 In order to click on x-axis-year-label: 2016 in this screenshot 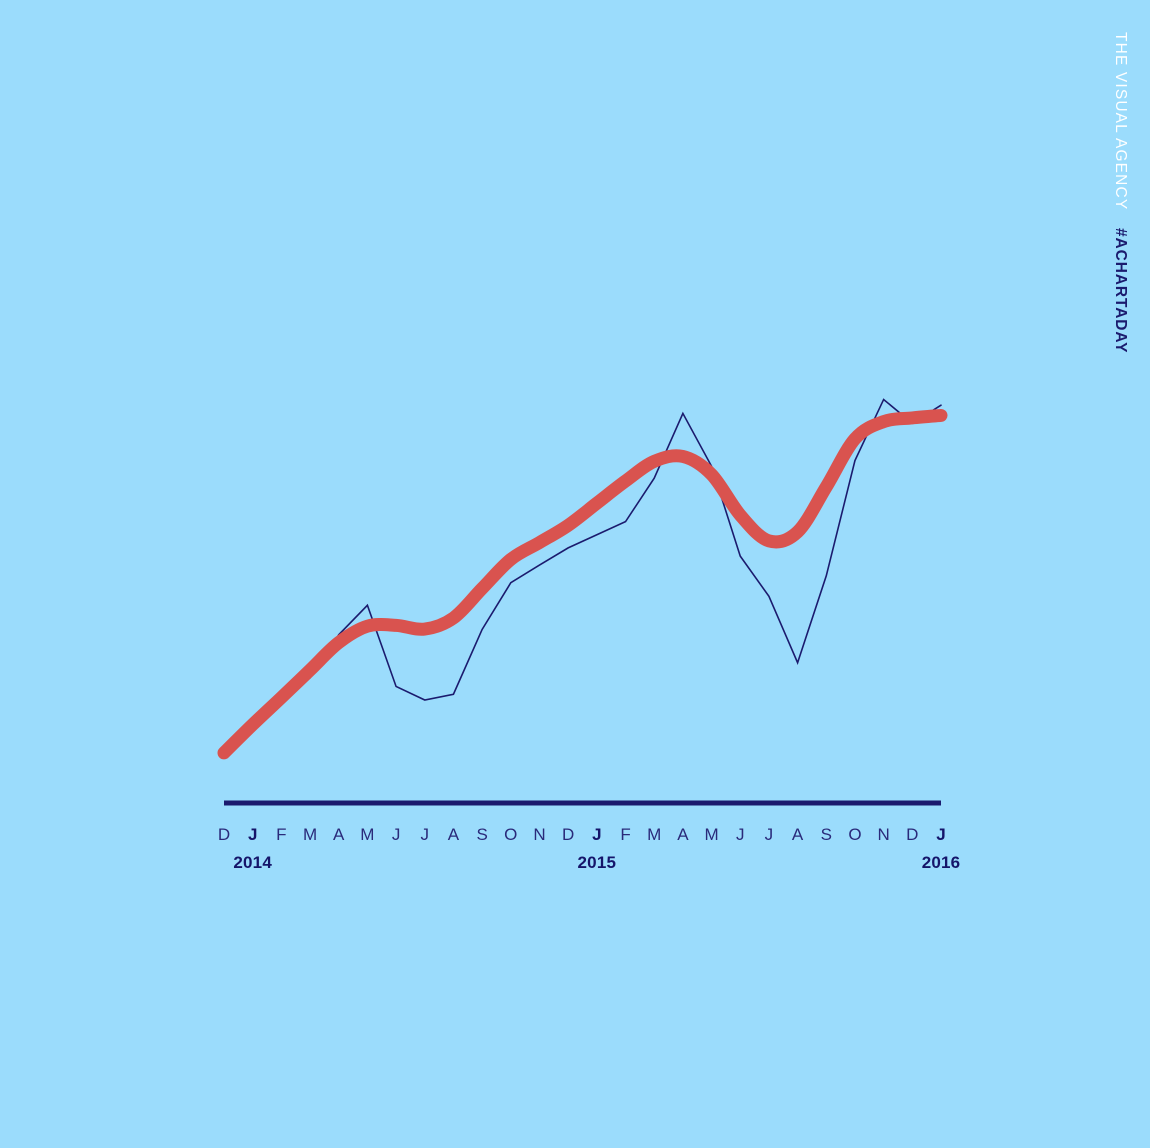, I will do `click(941, 862)`.